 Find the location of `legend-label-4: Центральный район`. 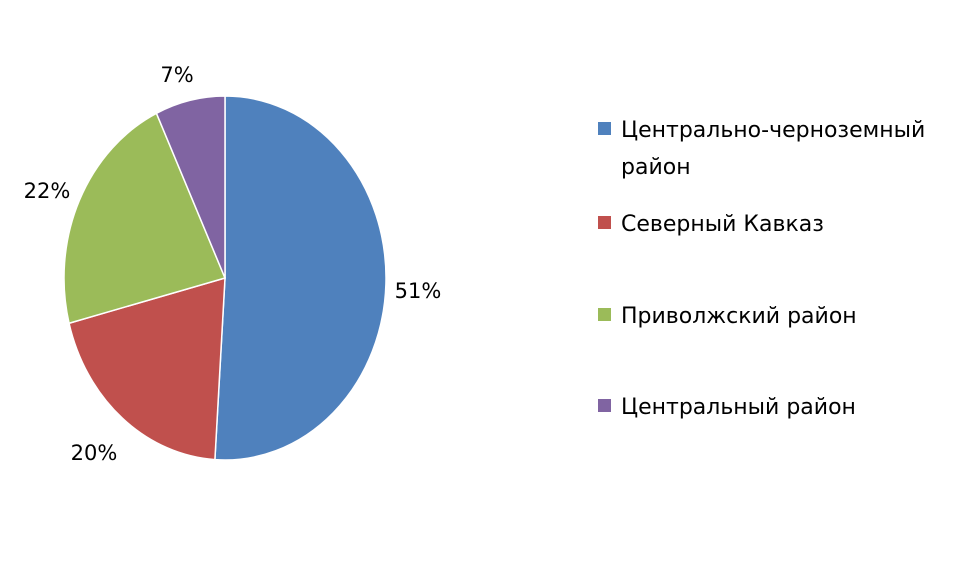

legend-label-4: Центральный район is located at coordinates (738, 407).